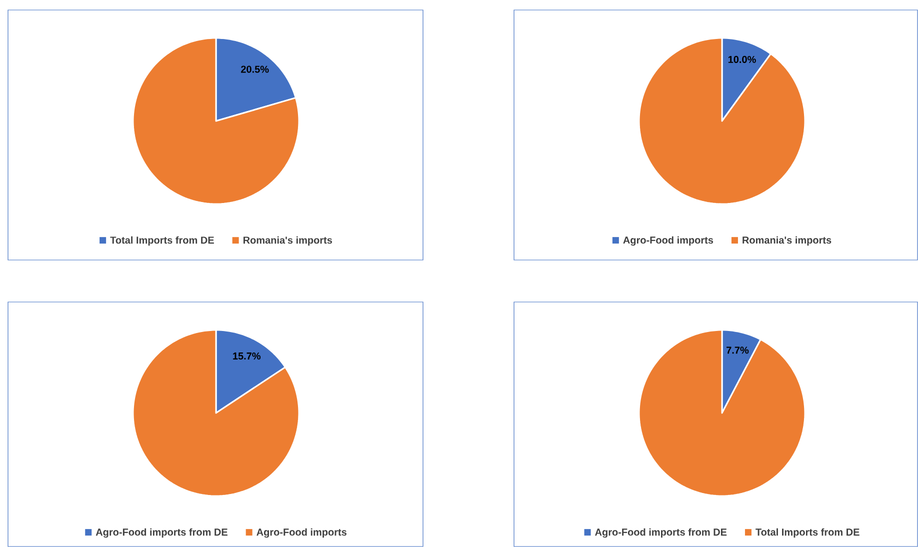 This screenshot has height=547, width=918. Describe the element at coordinates (247, 356) in the screenshot. I see `data-label: 15.7%` at that location.